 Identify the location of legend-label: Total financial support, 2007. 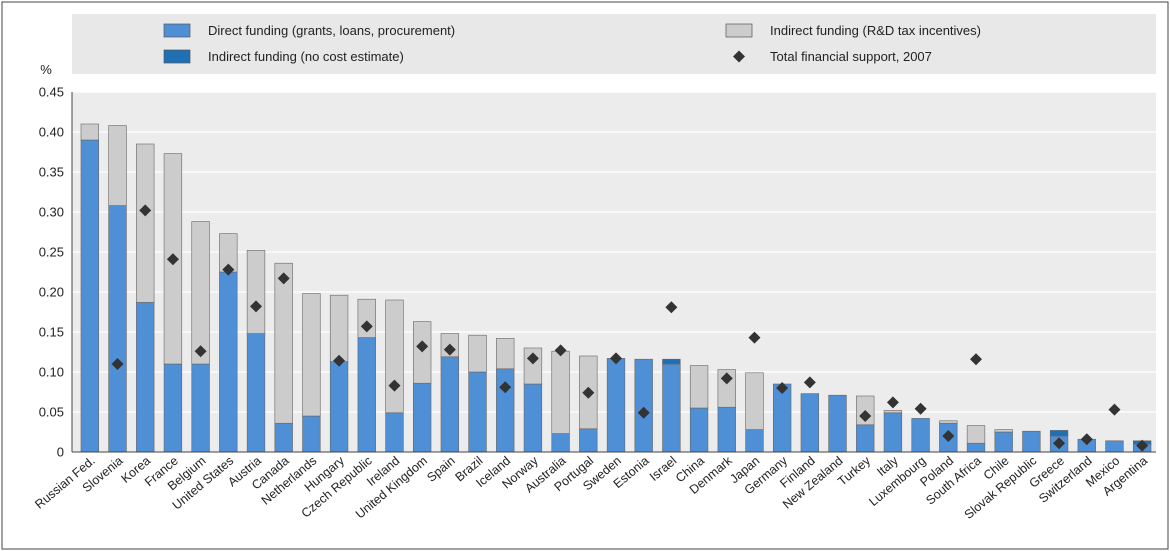
(851, 56).